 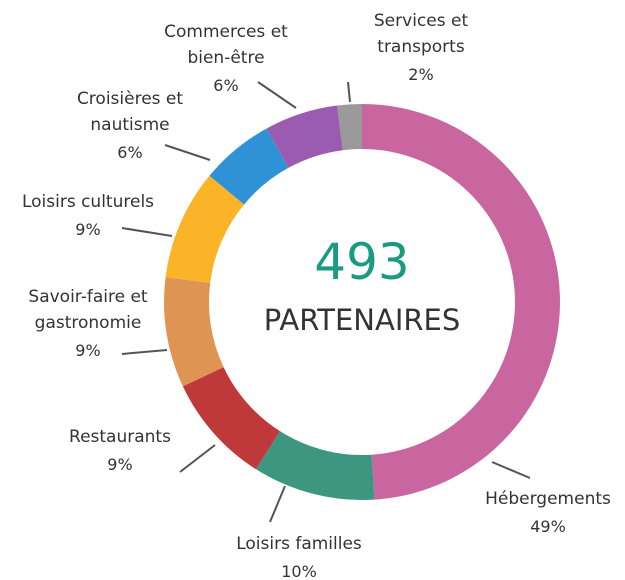 What do you see at coordinates (226, 45) in the screenshot?
I see `category-name: Commerces et bien-être` at bounding box center [226, 45].